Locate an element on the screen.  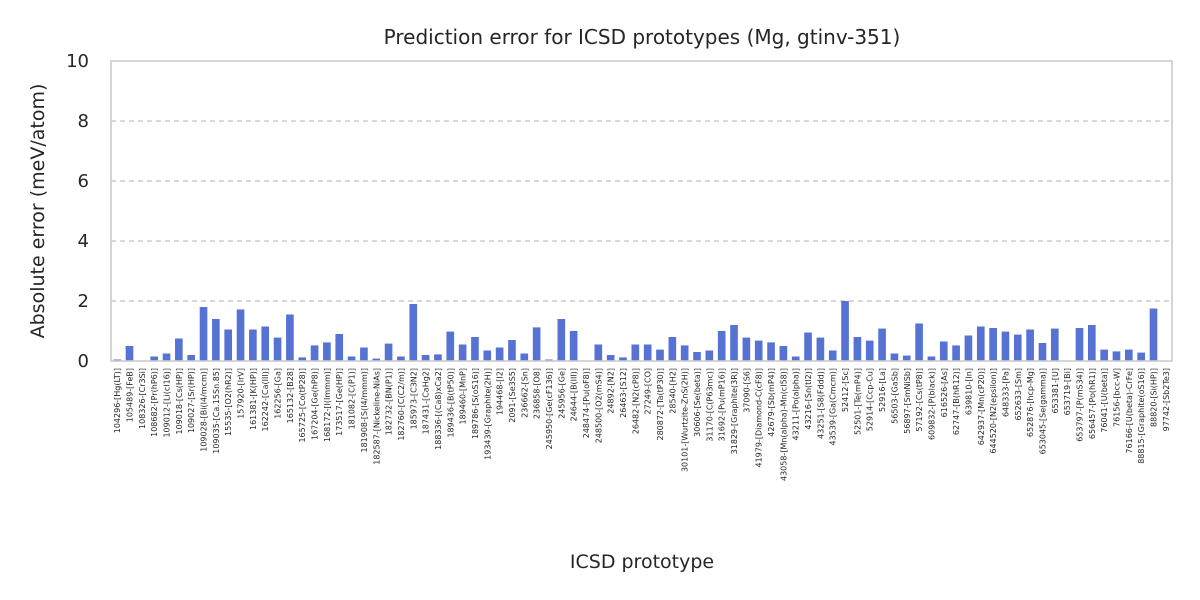
x-tick-label: 109012-[Li(cI16)] is located at coordinates (167, 403).